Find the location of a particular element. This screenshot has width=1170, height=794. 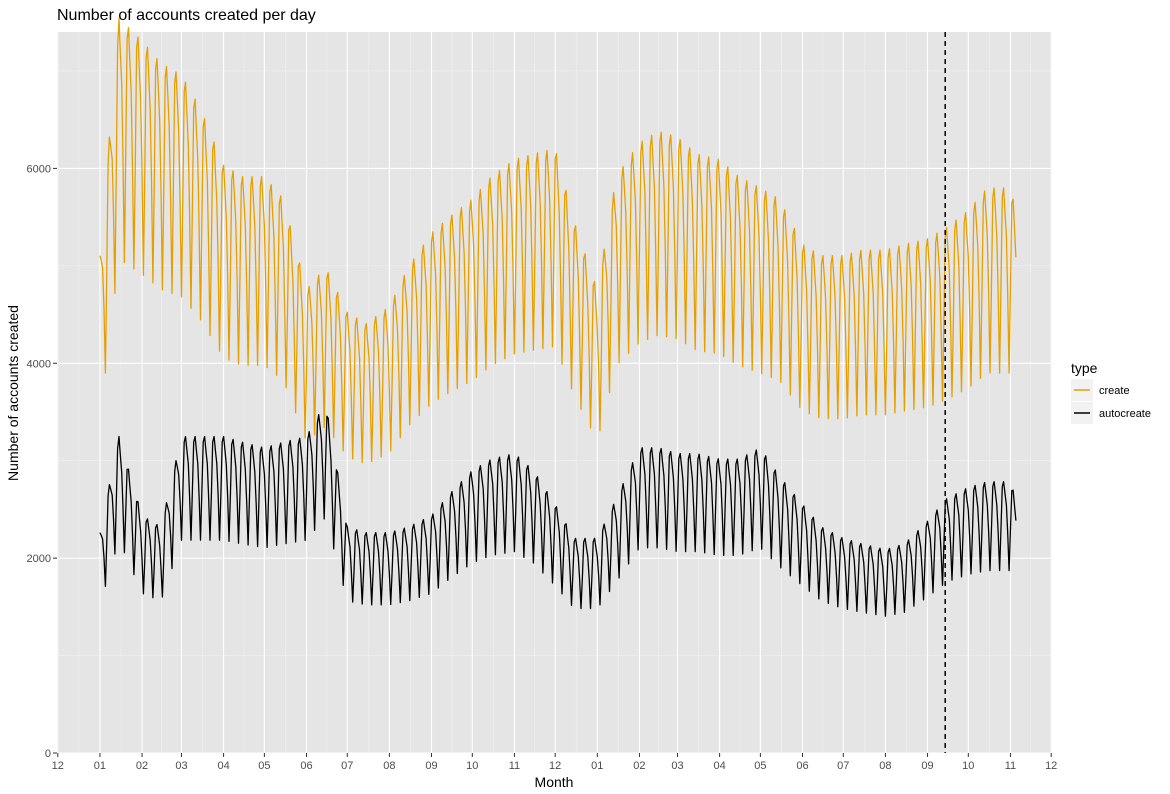

legend-title: type is located at coordinates (1084, 368).